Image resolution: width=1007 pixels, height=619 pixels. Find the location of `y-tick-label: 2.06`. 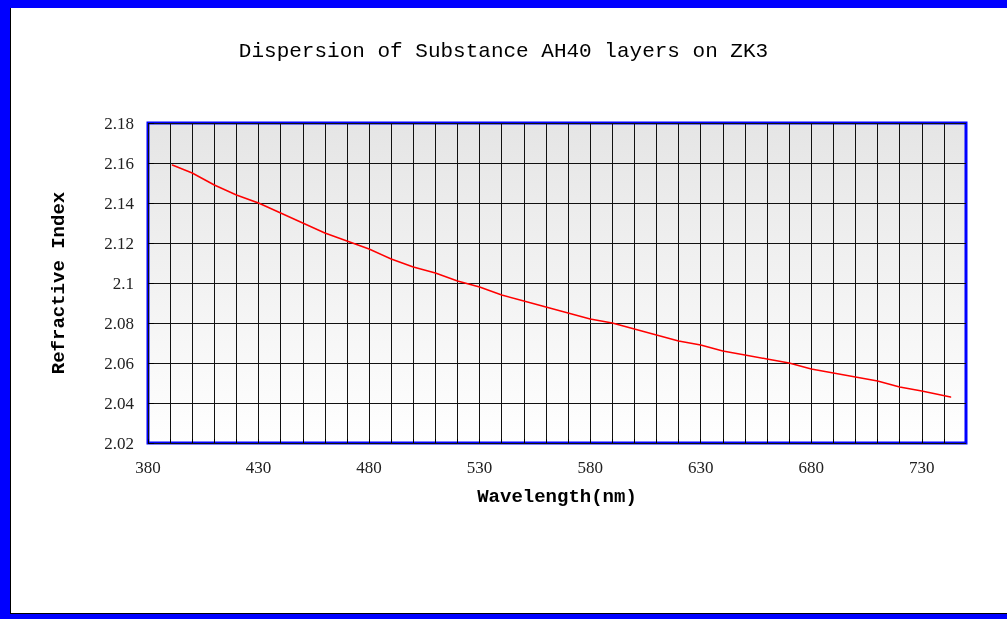

y-tick-label: 2.06 is located at coordinates (119, 363).